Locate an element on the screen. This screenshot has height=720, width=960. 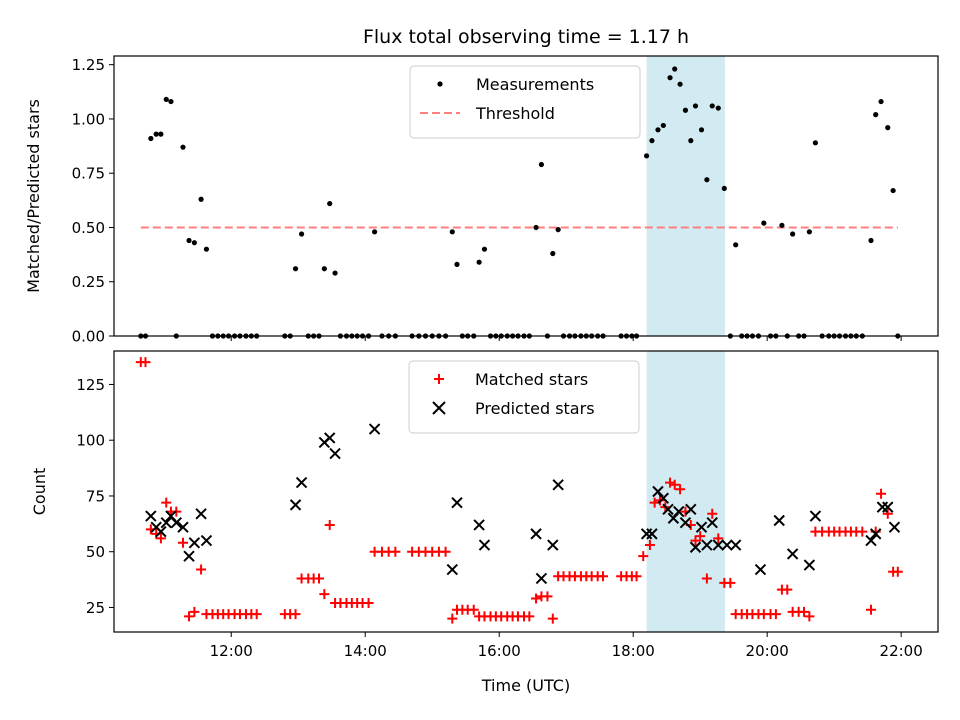
y-tick-label: 25 is located at coordinates (95, 608).